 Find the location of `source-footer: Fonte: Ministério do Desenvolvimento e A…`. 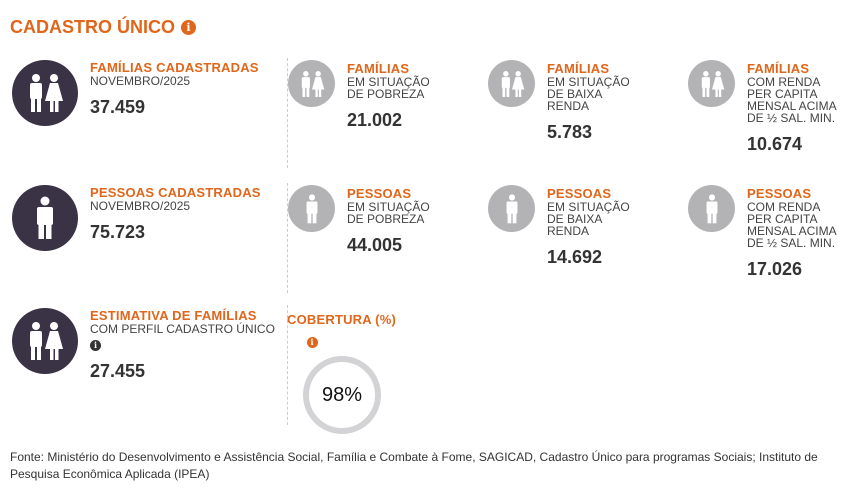

source-footer: Fonte: Ministério do Desenvolvimento e A… is located at coordinates (414, 465).